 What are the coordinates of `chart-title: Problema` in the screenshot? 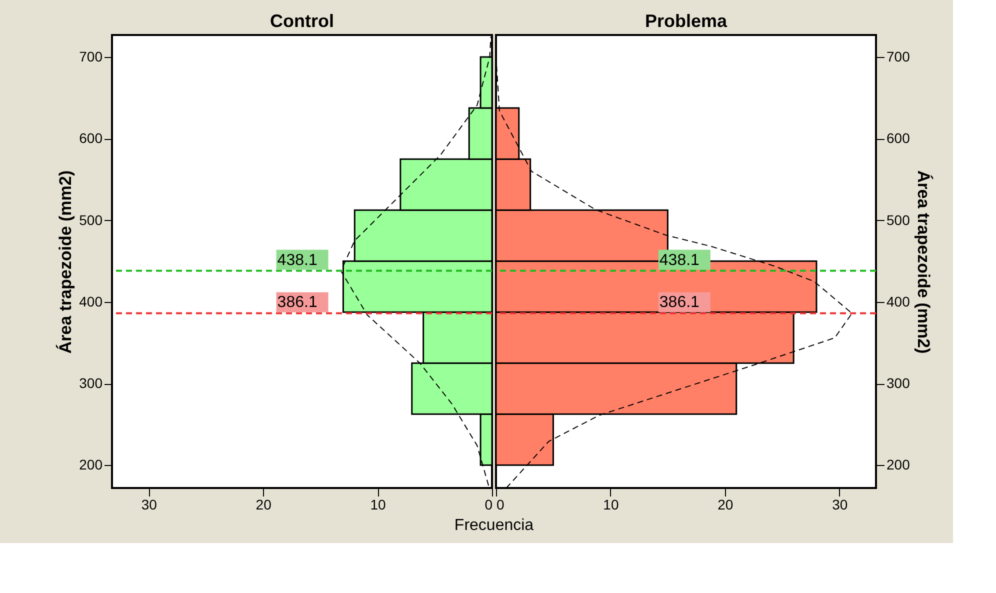 It's located at (686, 21).